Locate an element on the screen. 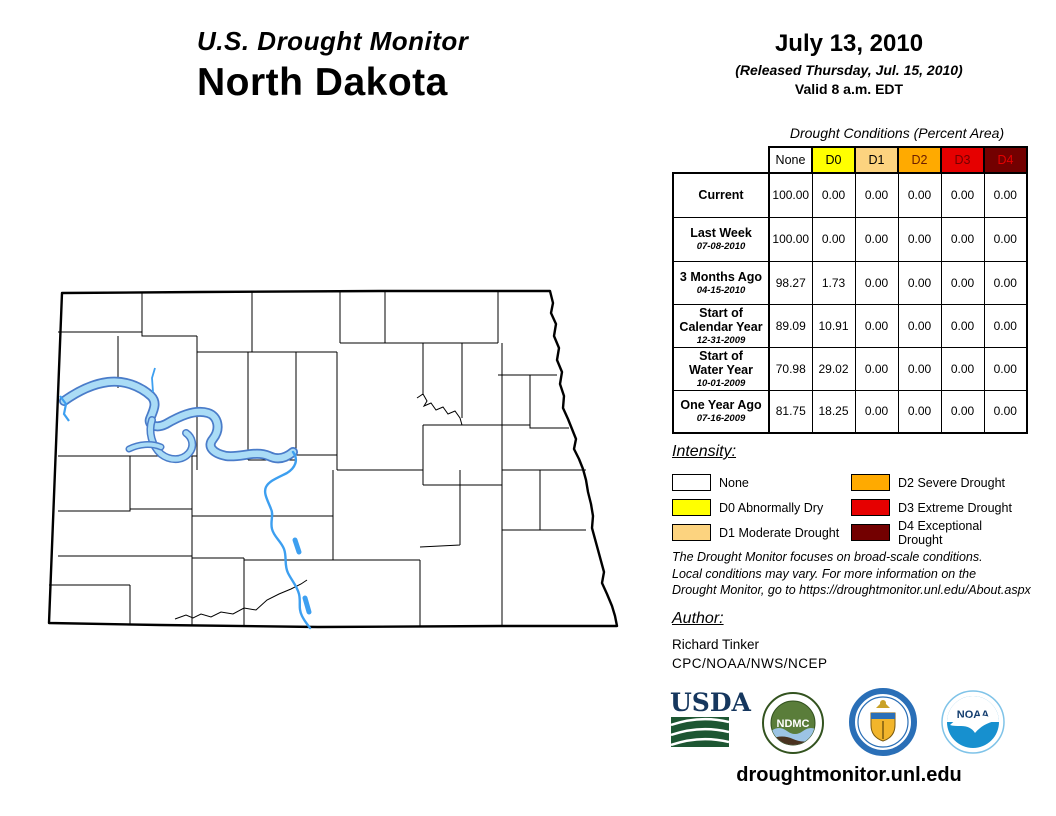 The height and width of the screenshot is (816, 1056). table-row: Current 100.00 0.00 0.00 0.00 0.00 0.00 is located at coordinates (850, 195).